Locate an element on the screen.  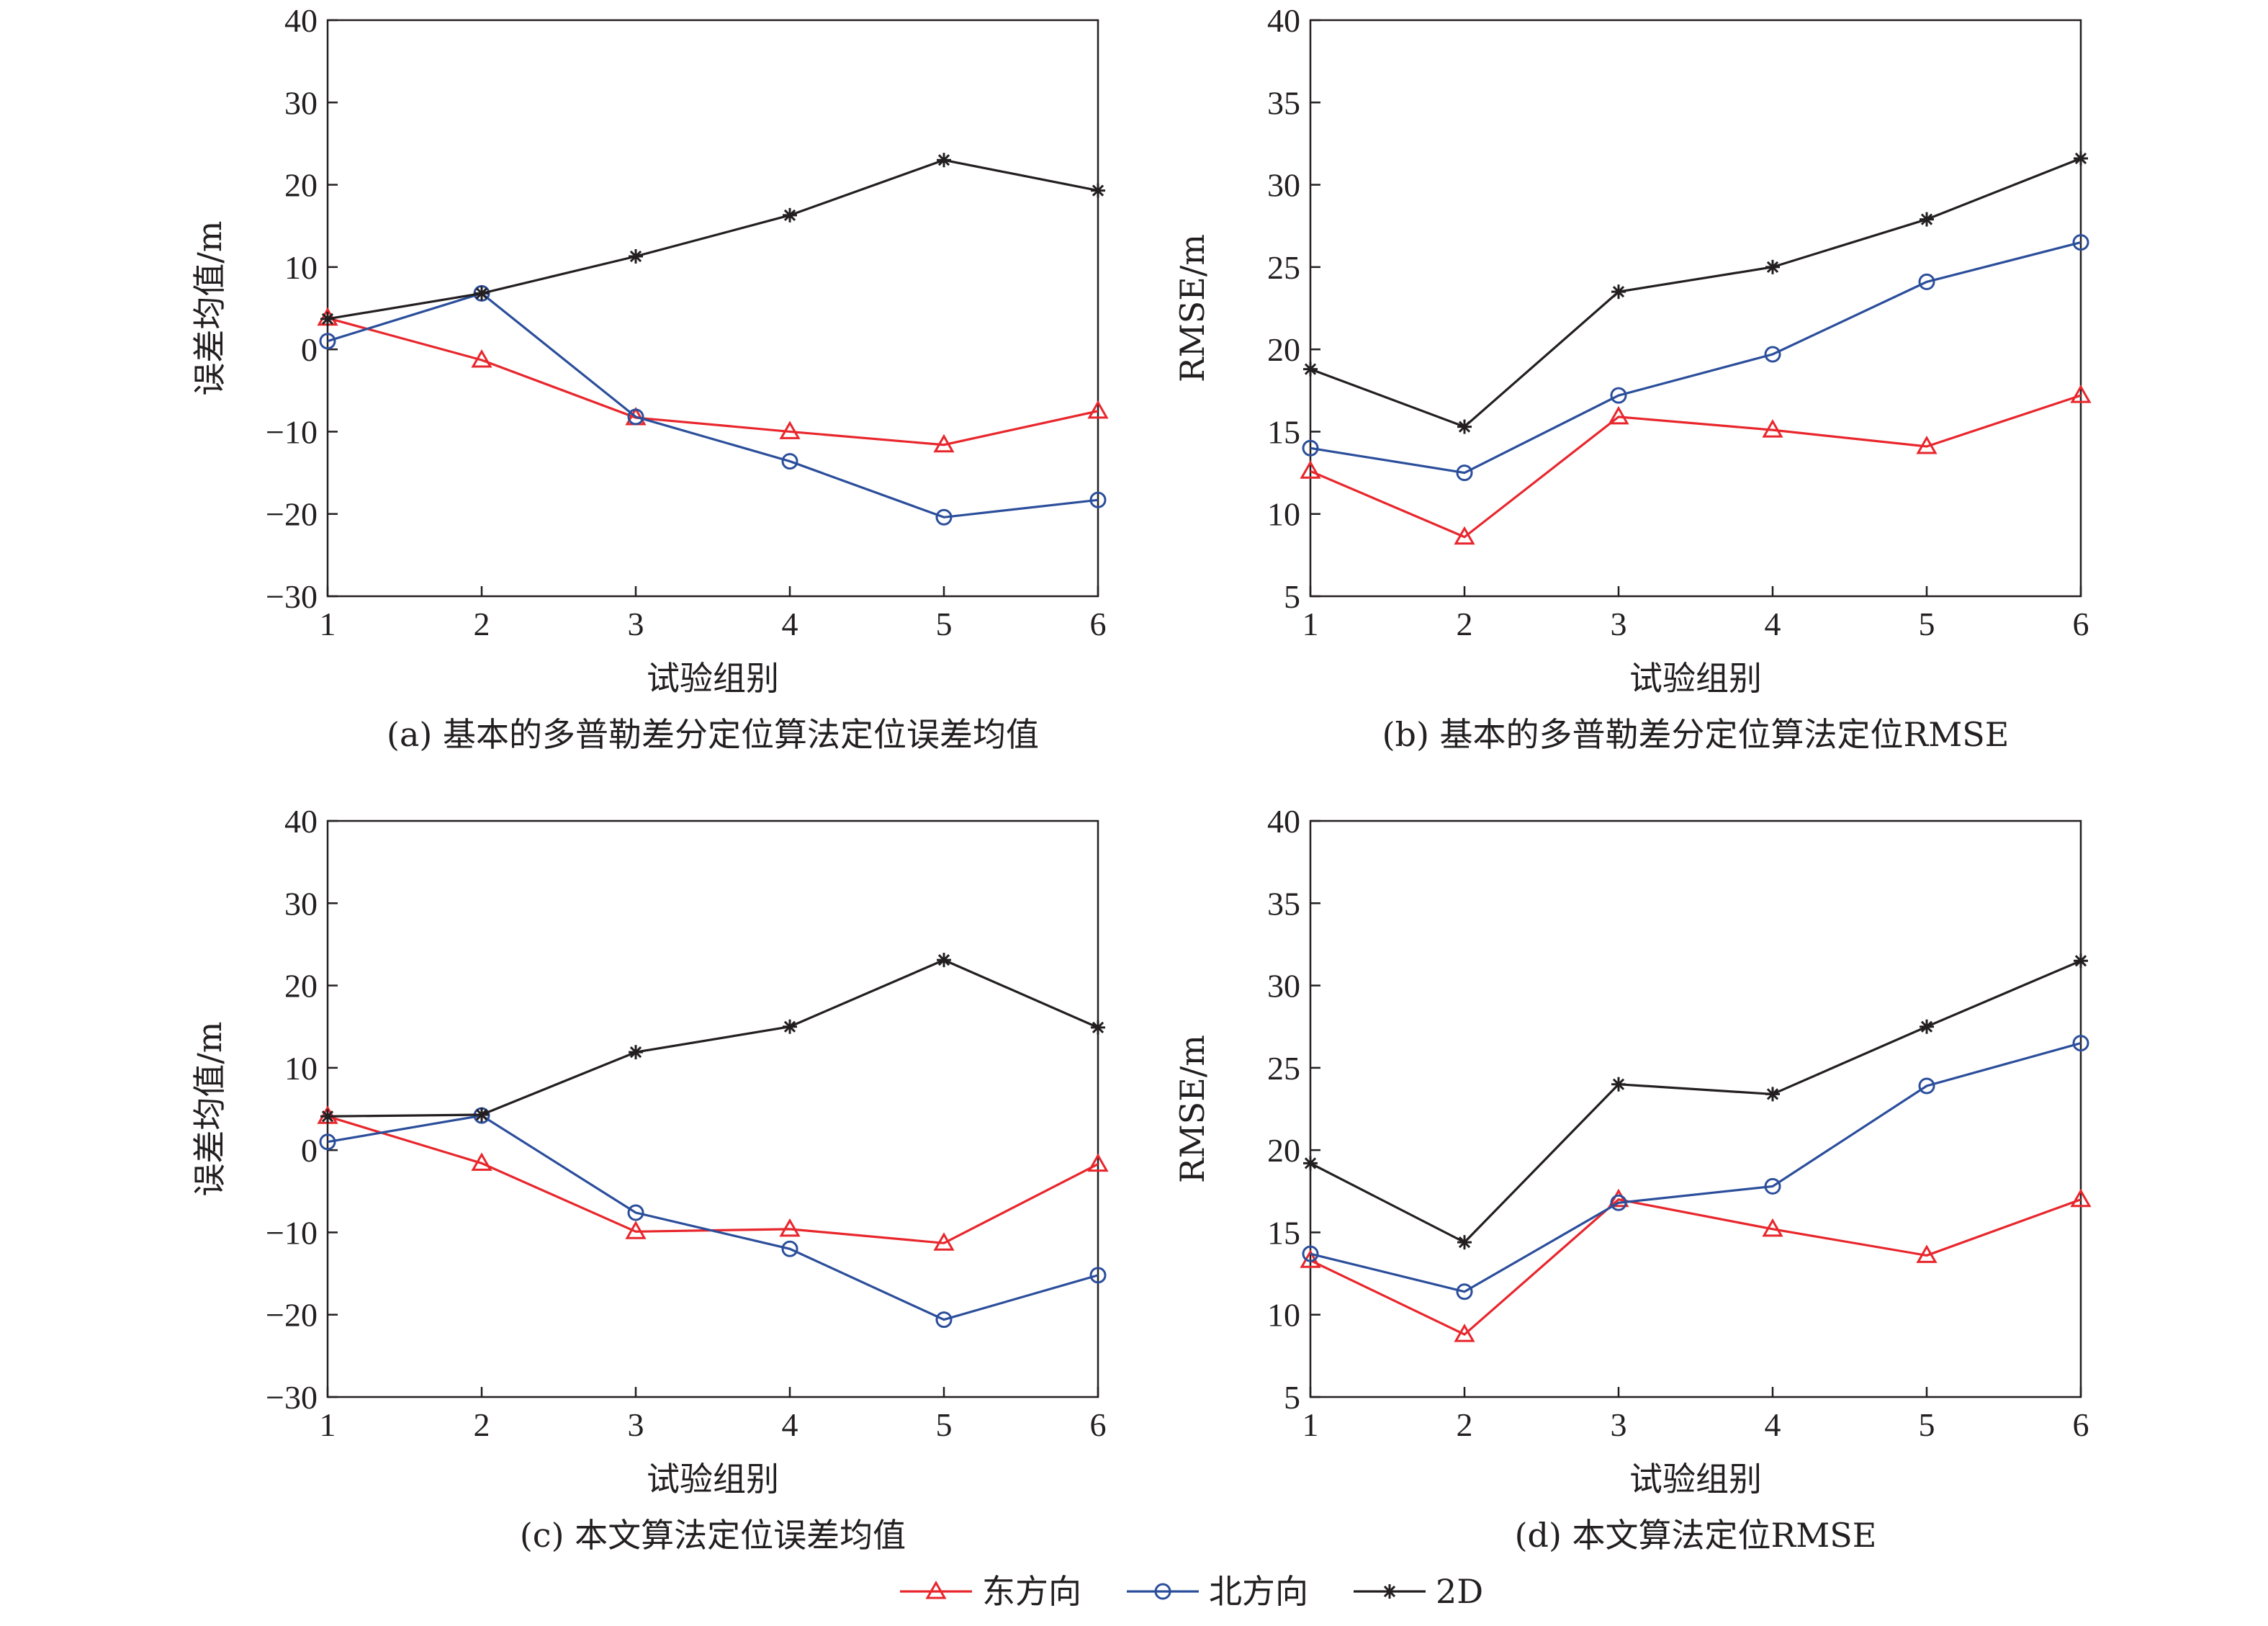
legend-item: 东方向 is located at coordinates (990, 1591).